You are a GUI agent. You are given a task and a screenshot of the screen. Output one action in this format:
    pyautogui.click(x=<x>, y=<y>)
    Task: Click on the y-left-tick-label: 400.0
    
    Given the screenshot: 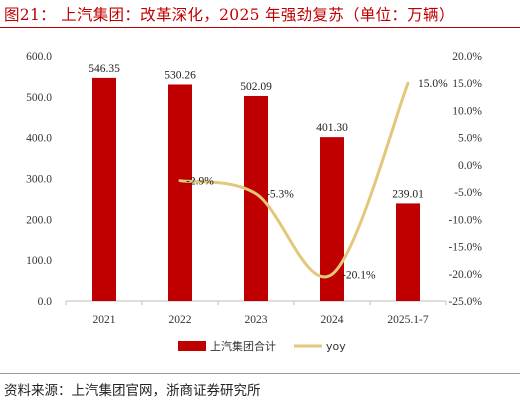 What is the action you would take?
    pyautogui.click(x=39, y=139)
    